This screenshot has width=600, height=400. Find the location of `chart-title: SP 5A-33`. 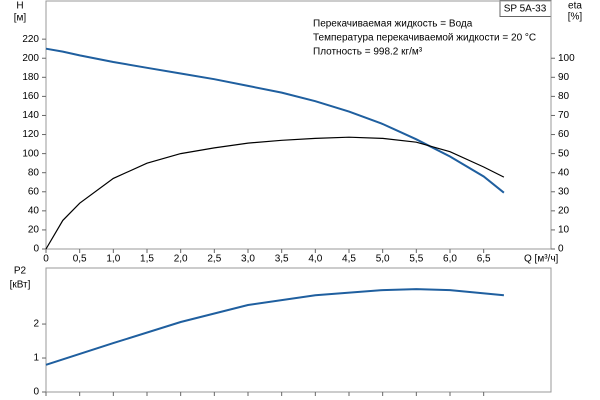

chart-title: SP 5A-33 is located at coordinates (525, 9).